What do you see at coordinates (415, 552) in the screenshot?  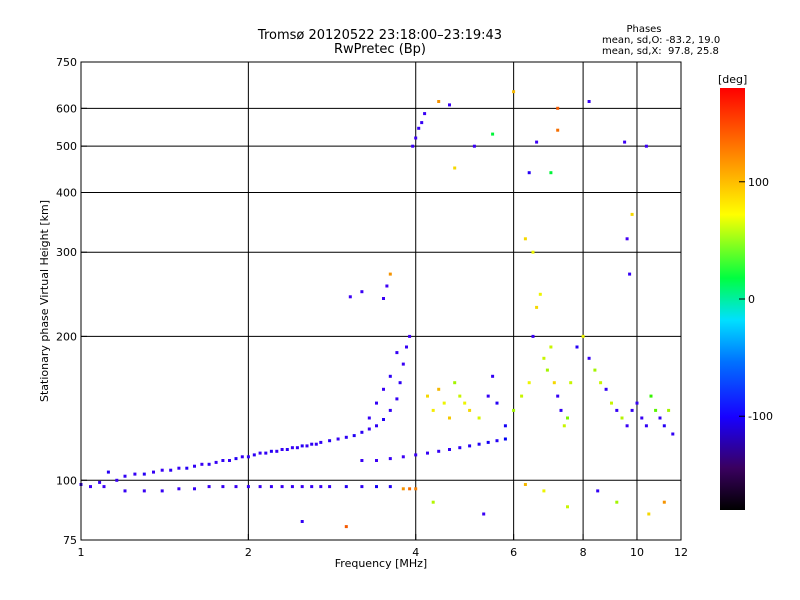 I see `x-tick-label: 4` at bounding box center [415, 552].